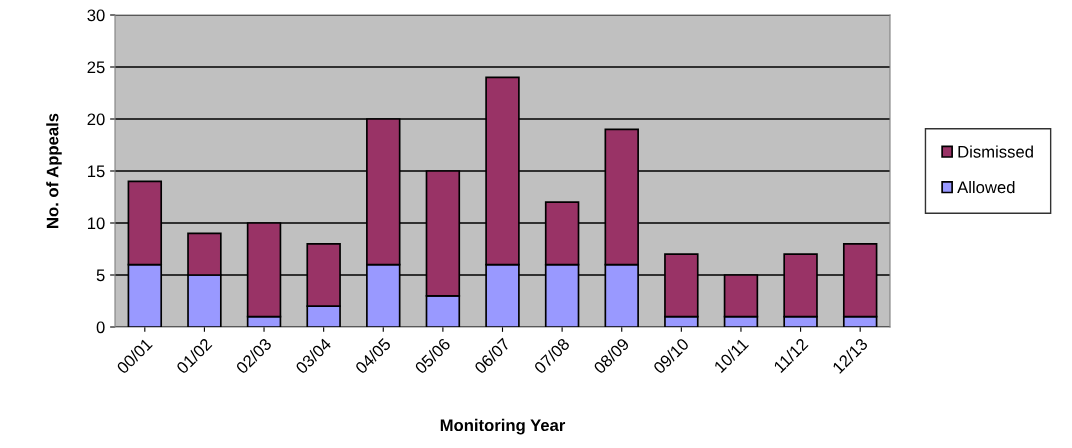 The image size is (1072, 448). Describe the element at coordinates (995, 151) in the screenshot. I see `legend-label: Dismissed` at that location.